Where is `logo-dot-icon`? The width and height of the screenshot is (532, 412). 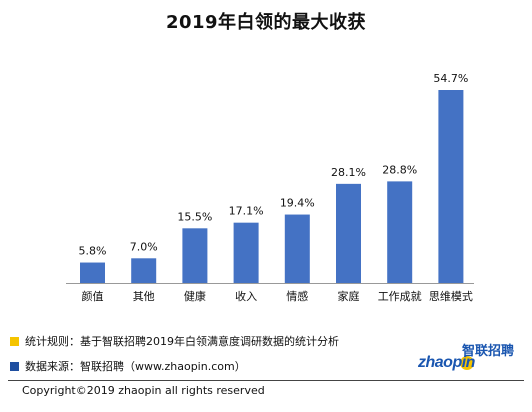 logo-dot-icon is located at coordinates (467, 363).